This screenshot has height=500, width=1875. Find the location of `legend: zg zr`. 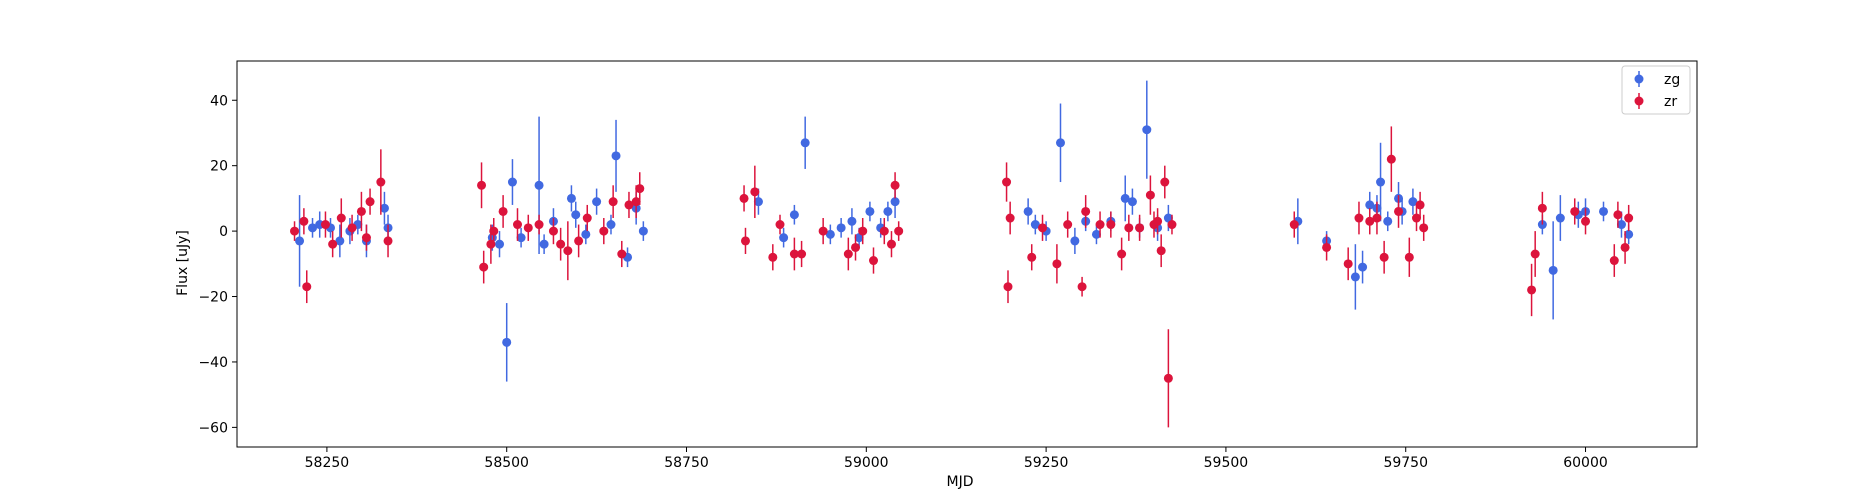

legend: zg zr is located at coordinates (1656, 90).